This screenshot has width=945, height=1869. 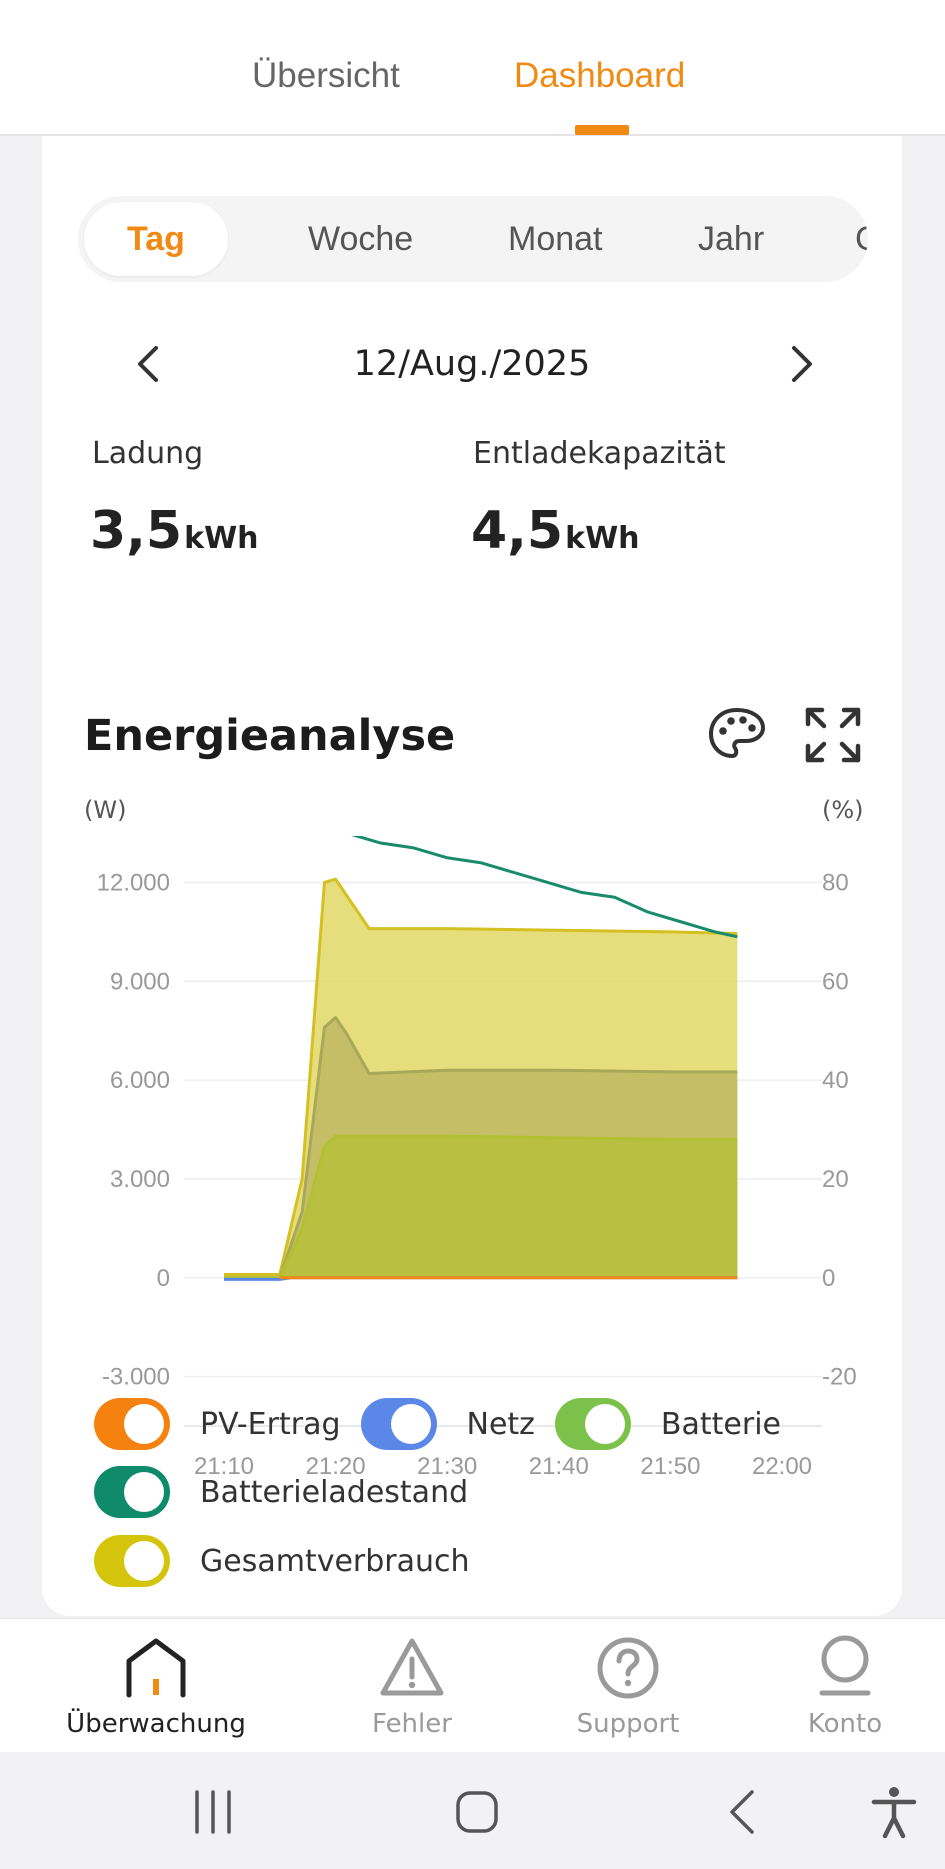 I want to click on nav-monitoring: Überwachung, so click(x=156, y=1686).